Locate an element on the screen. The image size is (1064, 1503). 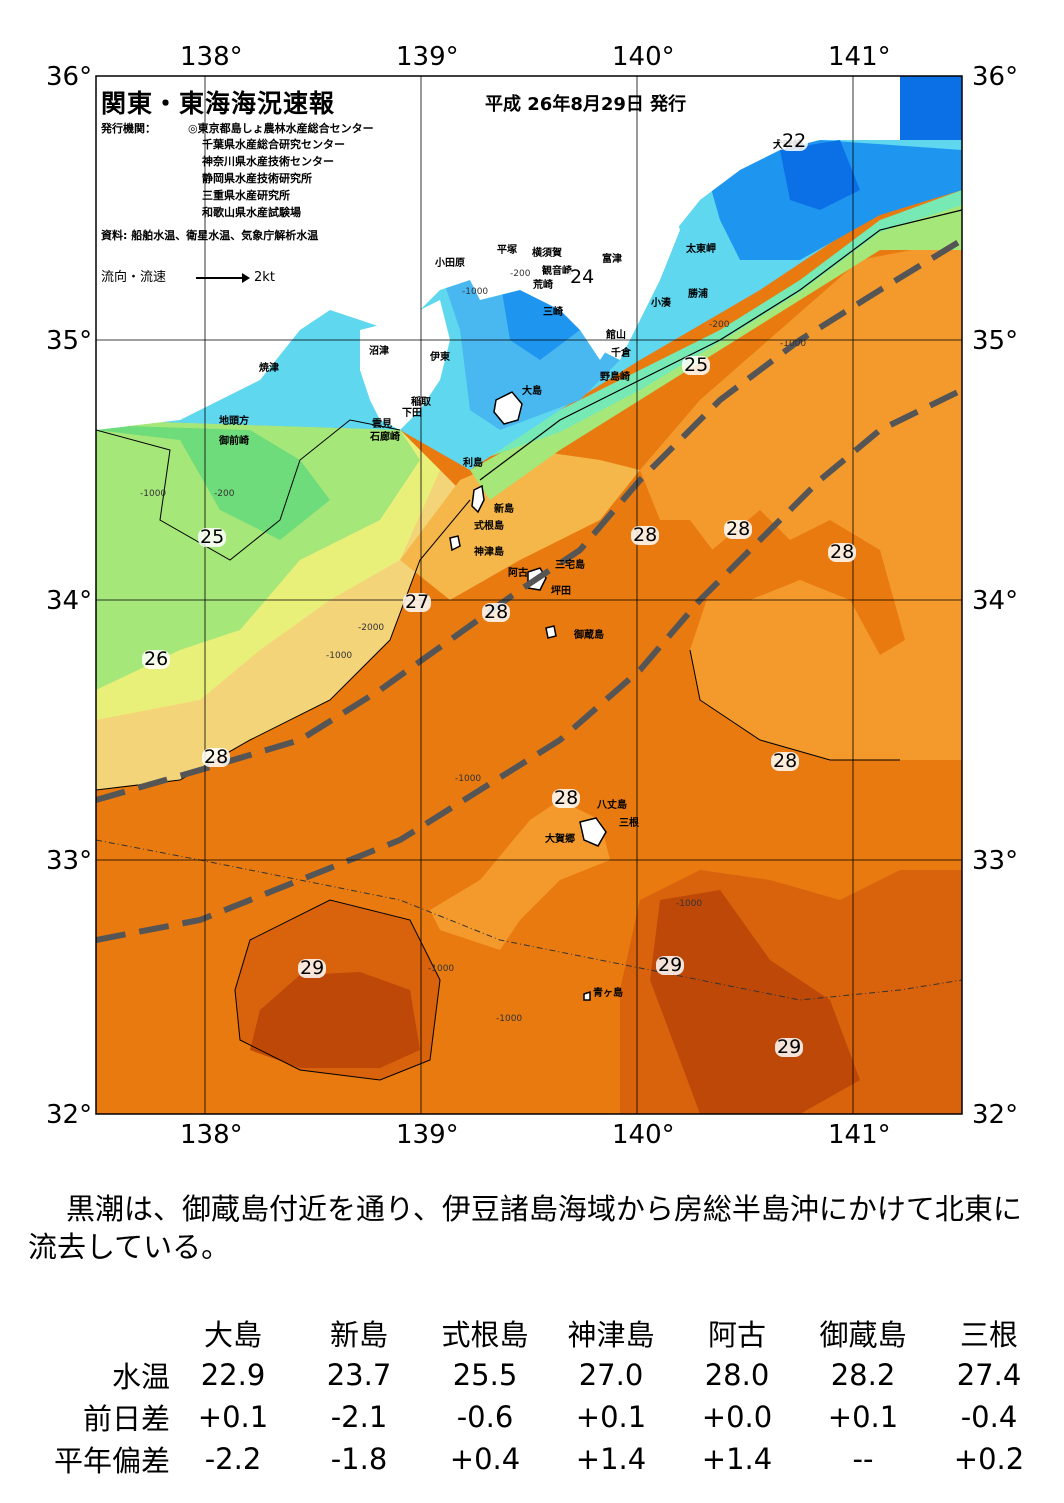
land-izu-peninsula is located at coordinates (405, 365).